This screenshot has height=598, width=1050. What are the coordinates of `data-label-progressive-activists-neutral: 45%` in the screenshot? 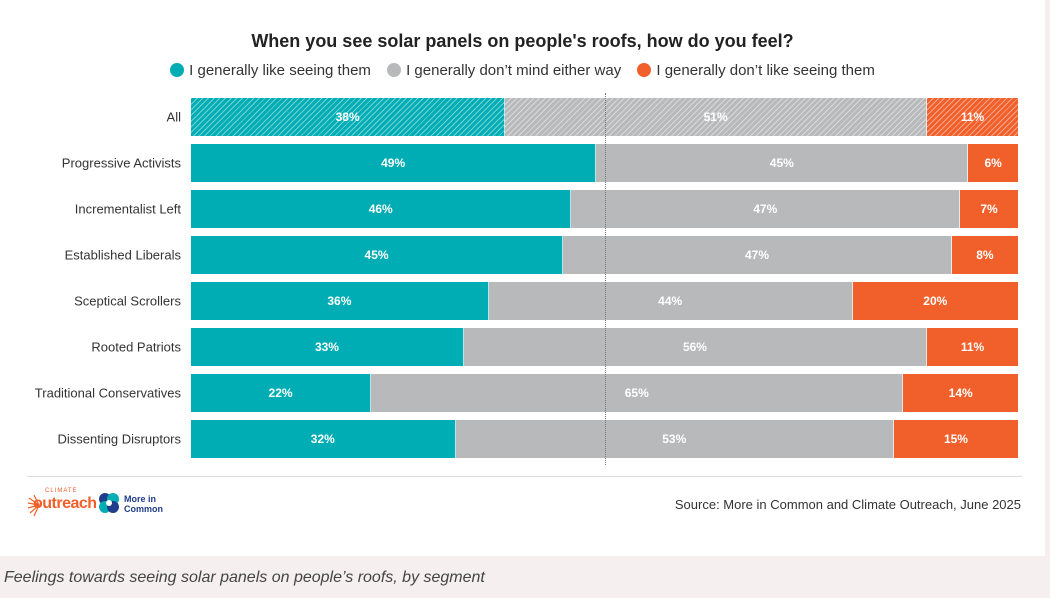 It's located at (781, 163).